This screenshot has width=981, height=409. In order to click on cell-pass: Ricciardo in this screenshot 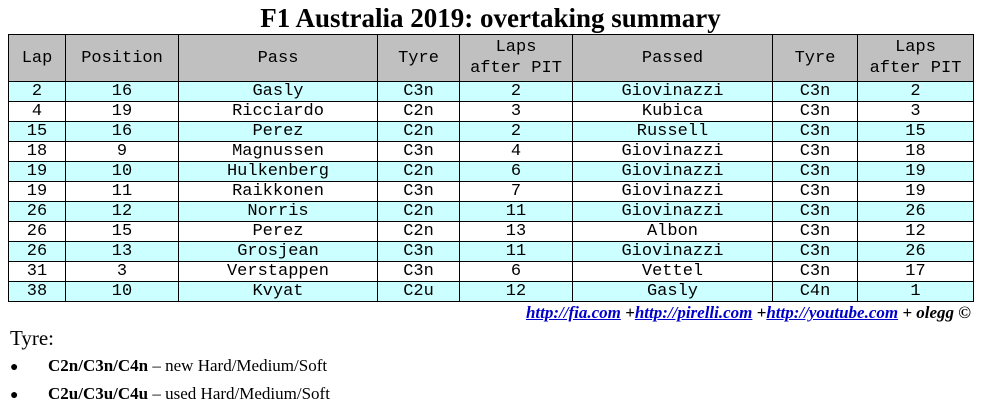, I will do `click(278, 111)`.